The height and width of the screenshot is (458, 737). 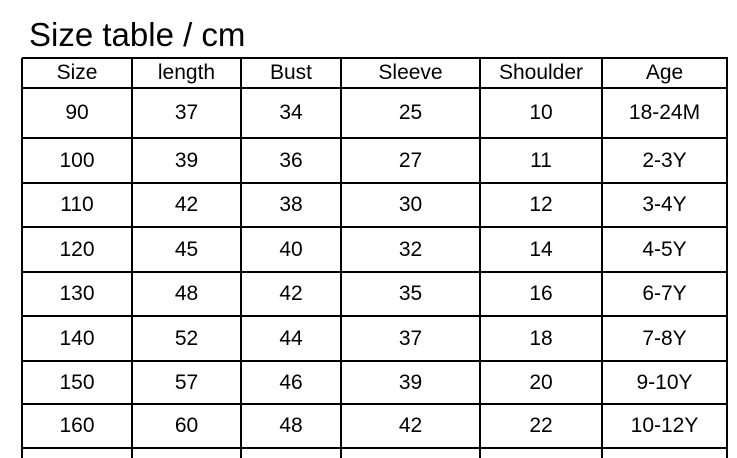 What do you see at coordinates (541, 204) in the screenshot?
I see `table-cell: 12` at bounding box center [541, 204].